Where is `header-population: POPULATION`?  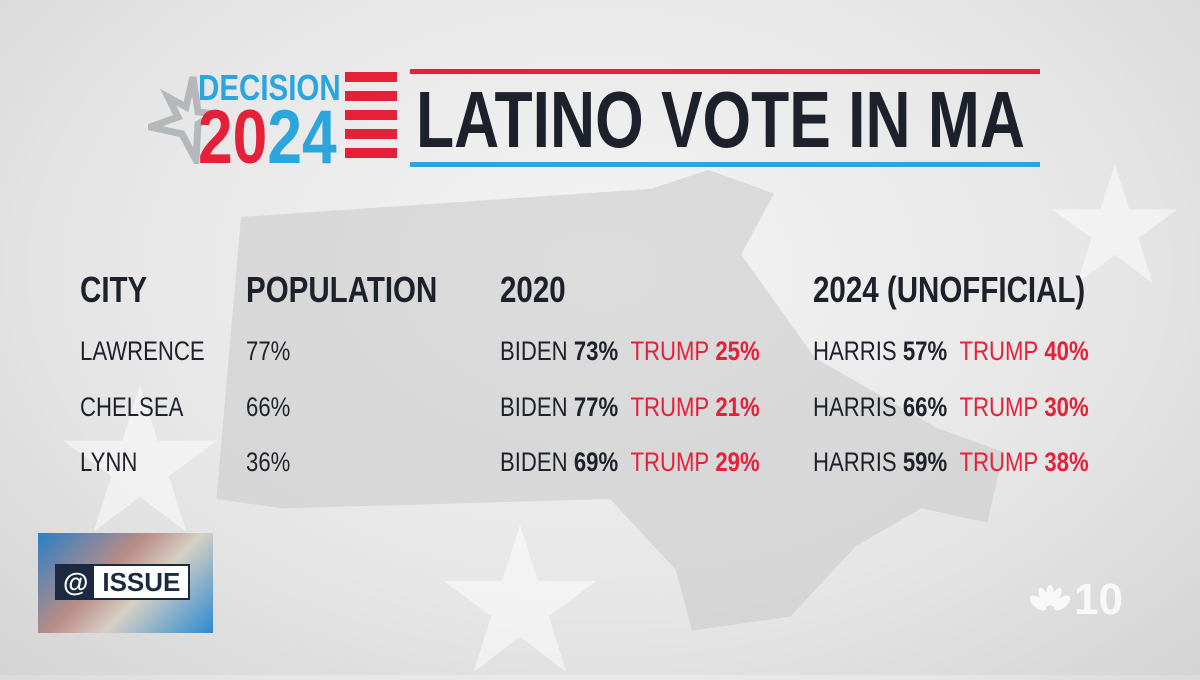 header-population: POPULATION is located at coordinates (342, 289).